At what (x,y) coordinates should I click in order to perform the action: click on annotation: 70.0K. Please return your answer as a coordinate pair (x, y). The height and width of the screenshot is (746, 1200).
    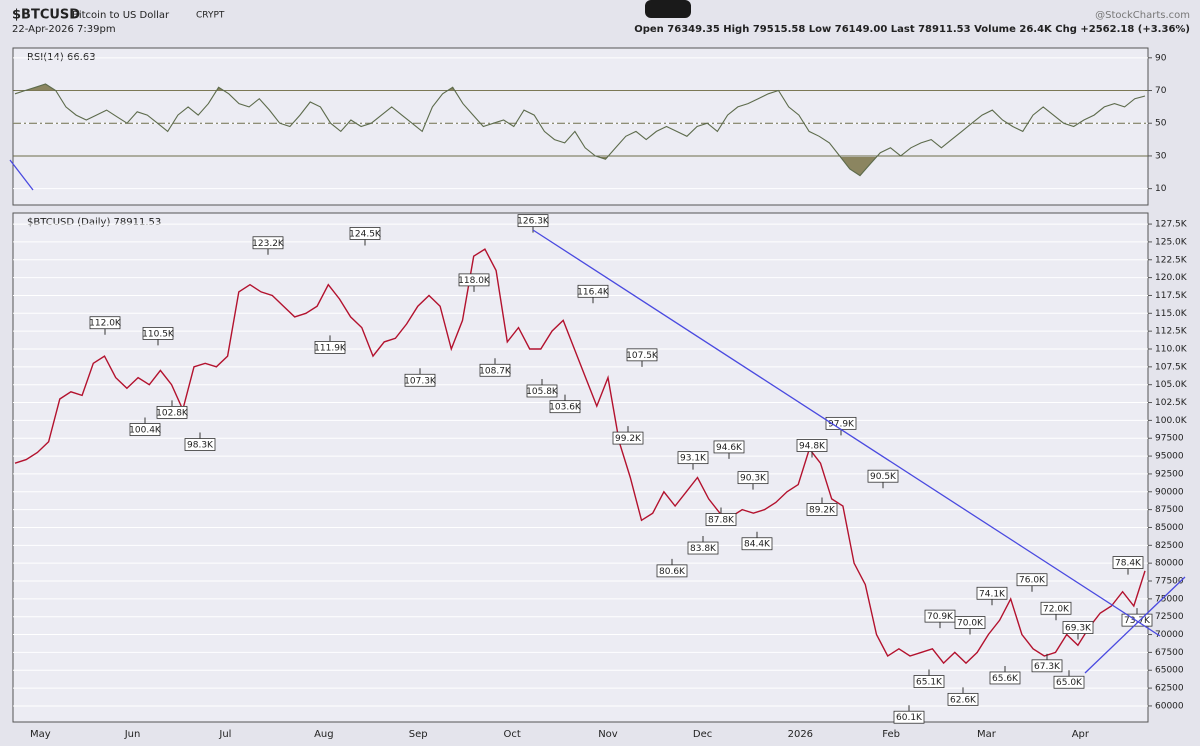
    Looking at the image, I should click on (970, 625).